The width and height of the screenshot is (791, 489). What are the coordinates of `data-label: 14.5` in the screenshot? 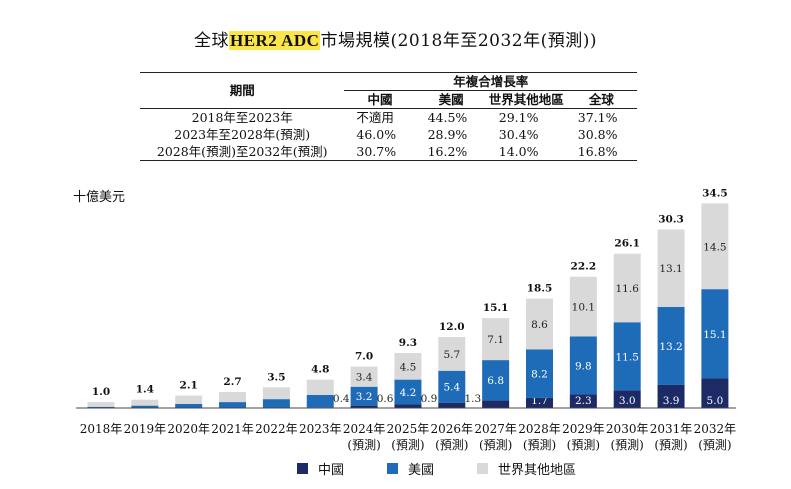 It's located at (714, 247).